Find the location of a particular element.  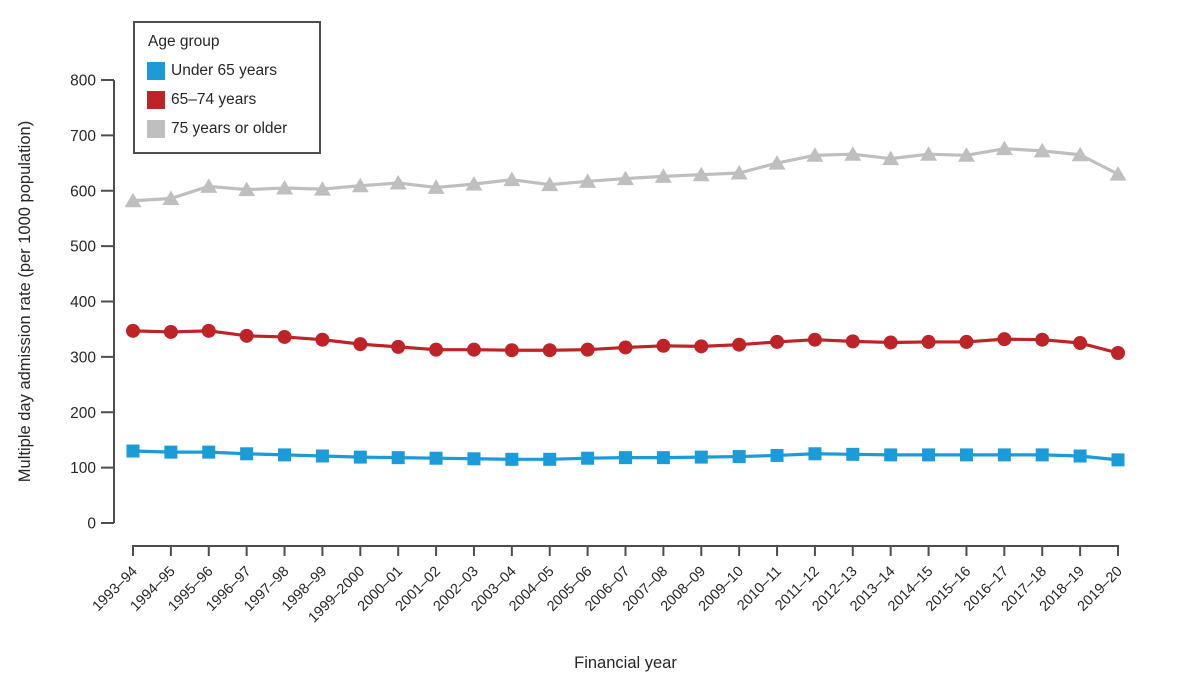

legend-title: Age group is located at coordinates (184, 41).